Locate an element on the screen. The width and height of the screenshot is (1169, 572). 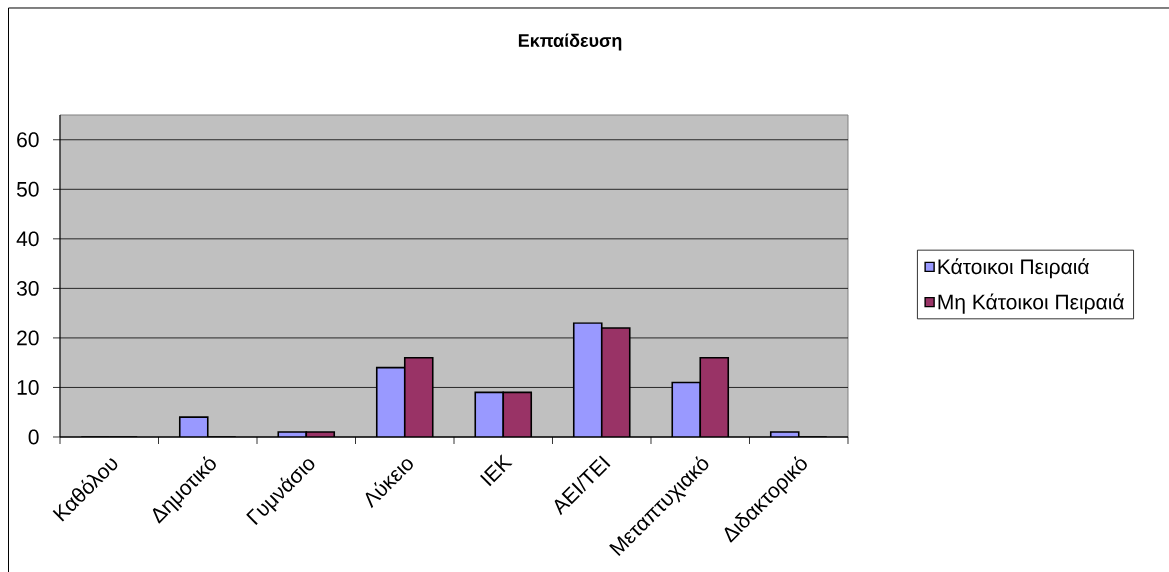
y-tick-label: 30 is located at coordinates (27, 288).